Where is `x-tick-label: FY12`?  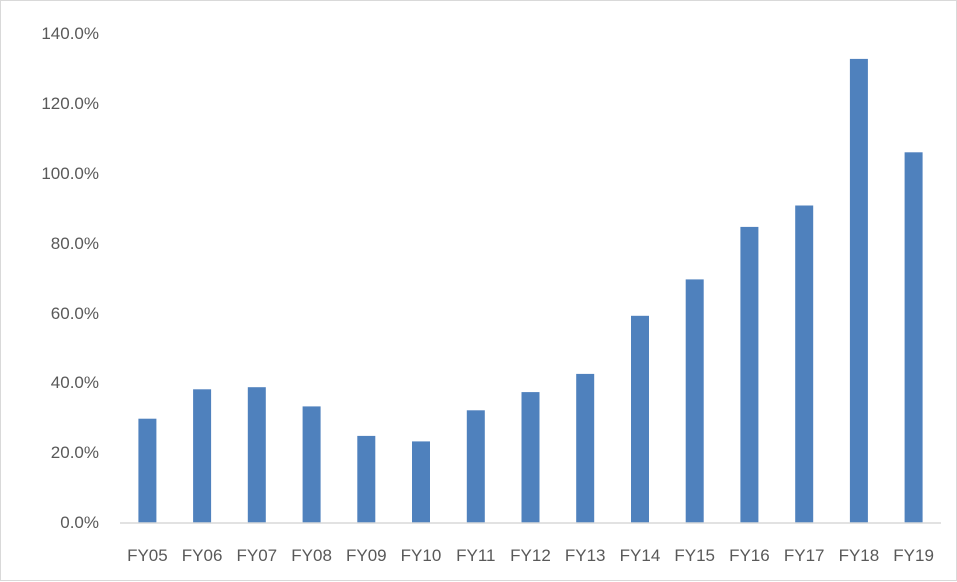 x-tick-label: FY12 is located at coordinates (530, 555).